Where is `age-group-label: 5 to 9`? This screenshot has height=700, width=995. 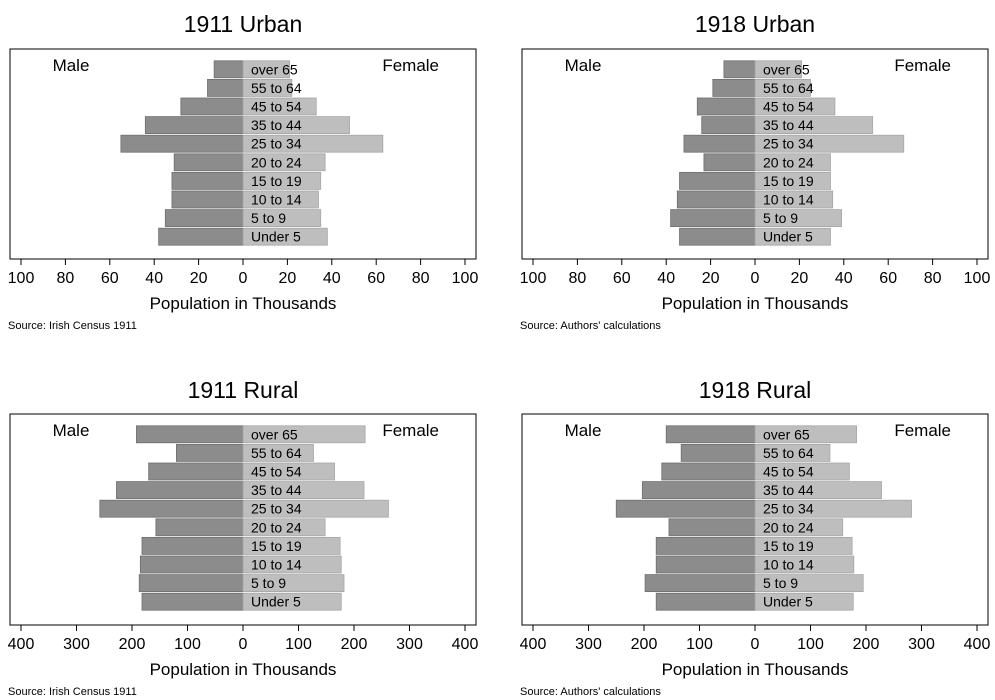
age-group-label: 5 to 9 is located at coordinates (780, 218).